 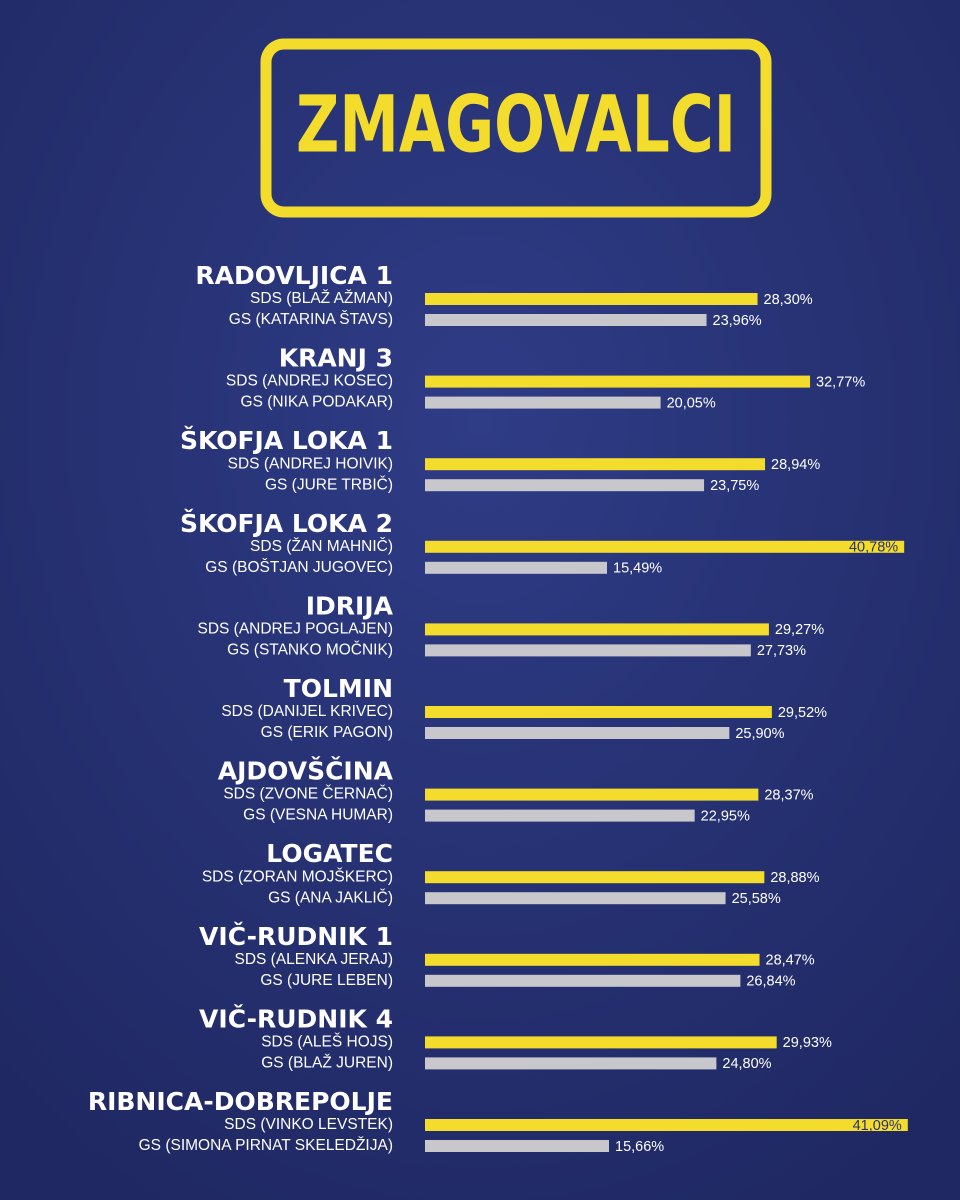 I want to click on value-label: 29,52%, so click(x=802, y=713).